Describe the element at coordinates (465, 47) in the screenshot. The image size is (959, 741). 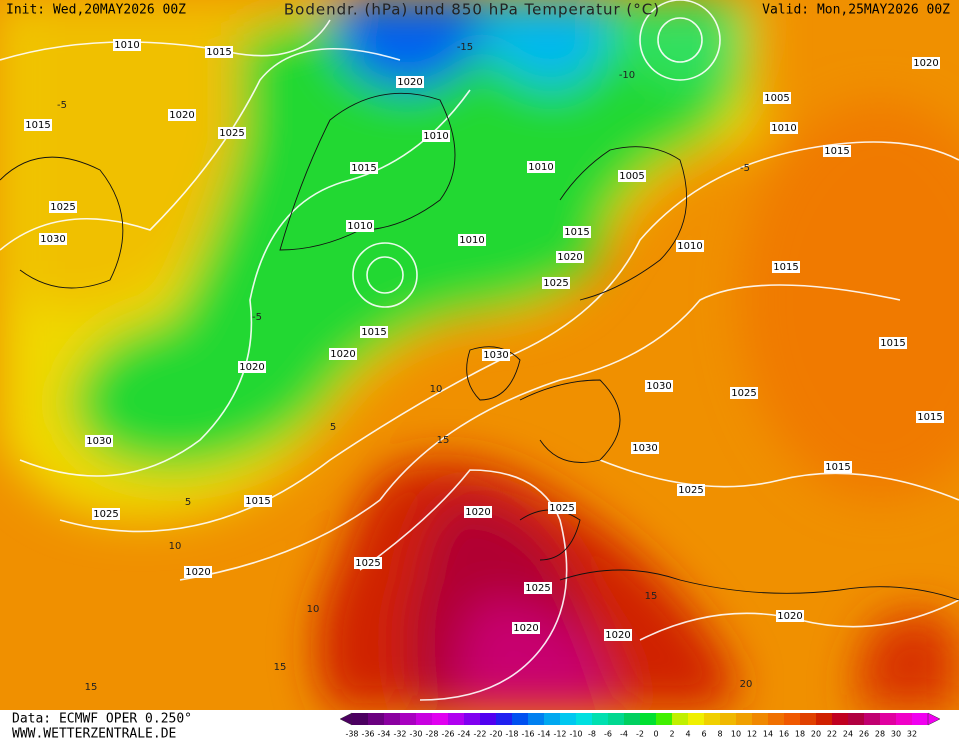
I see `contour-label: -15` at that location.